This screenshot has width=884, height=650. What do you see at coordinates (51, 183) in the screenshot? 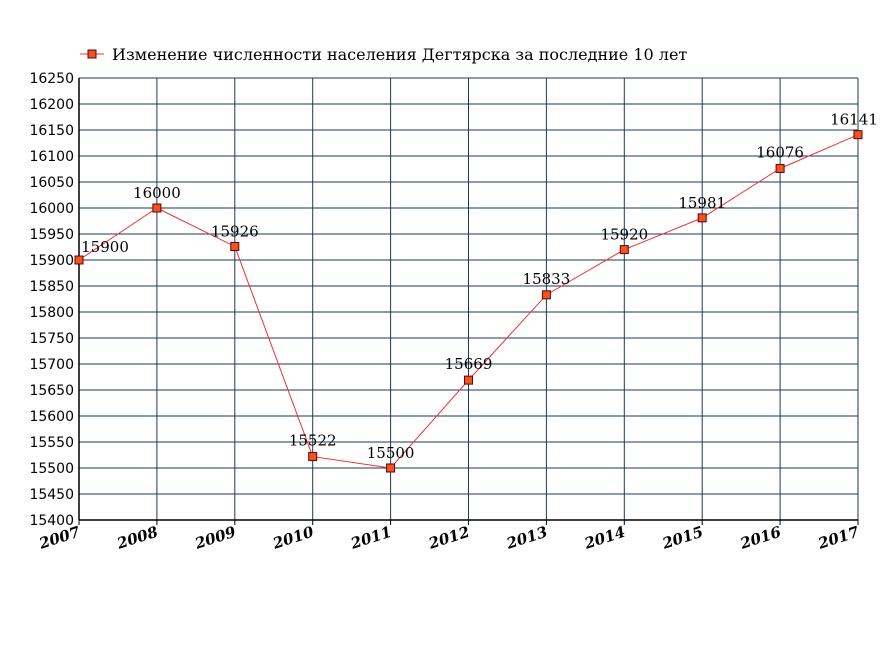
I see `y-tick-label: 16050` at bounding box center [51, 183].